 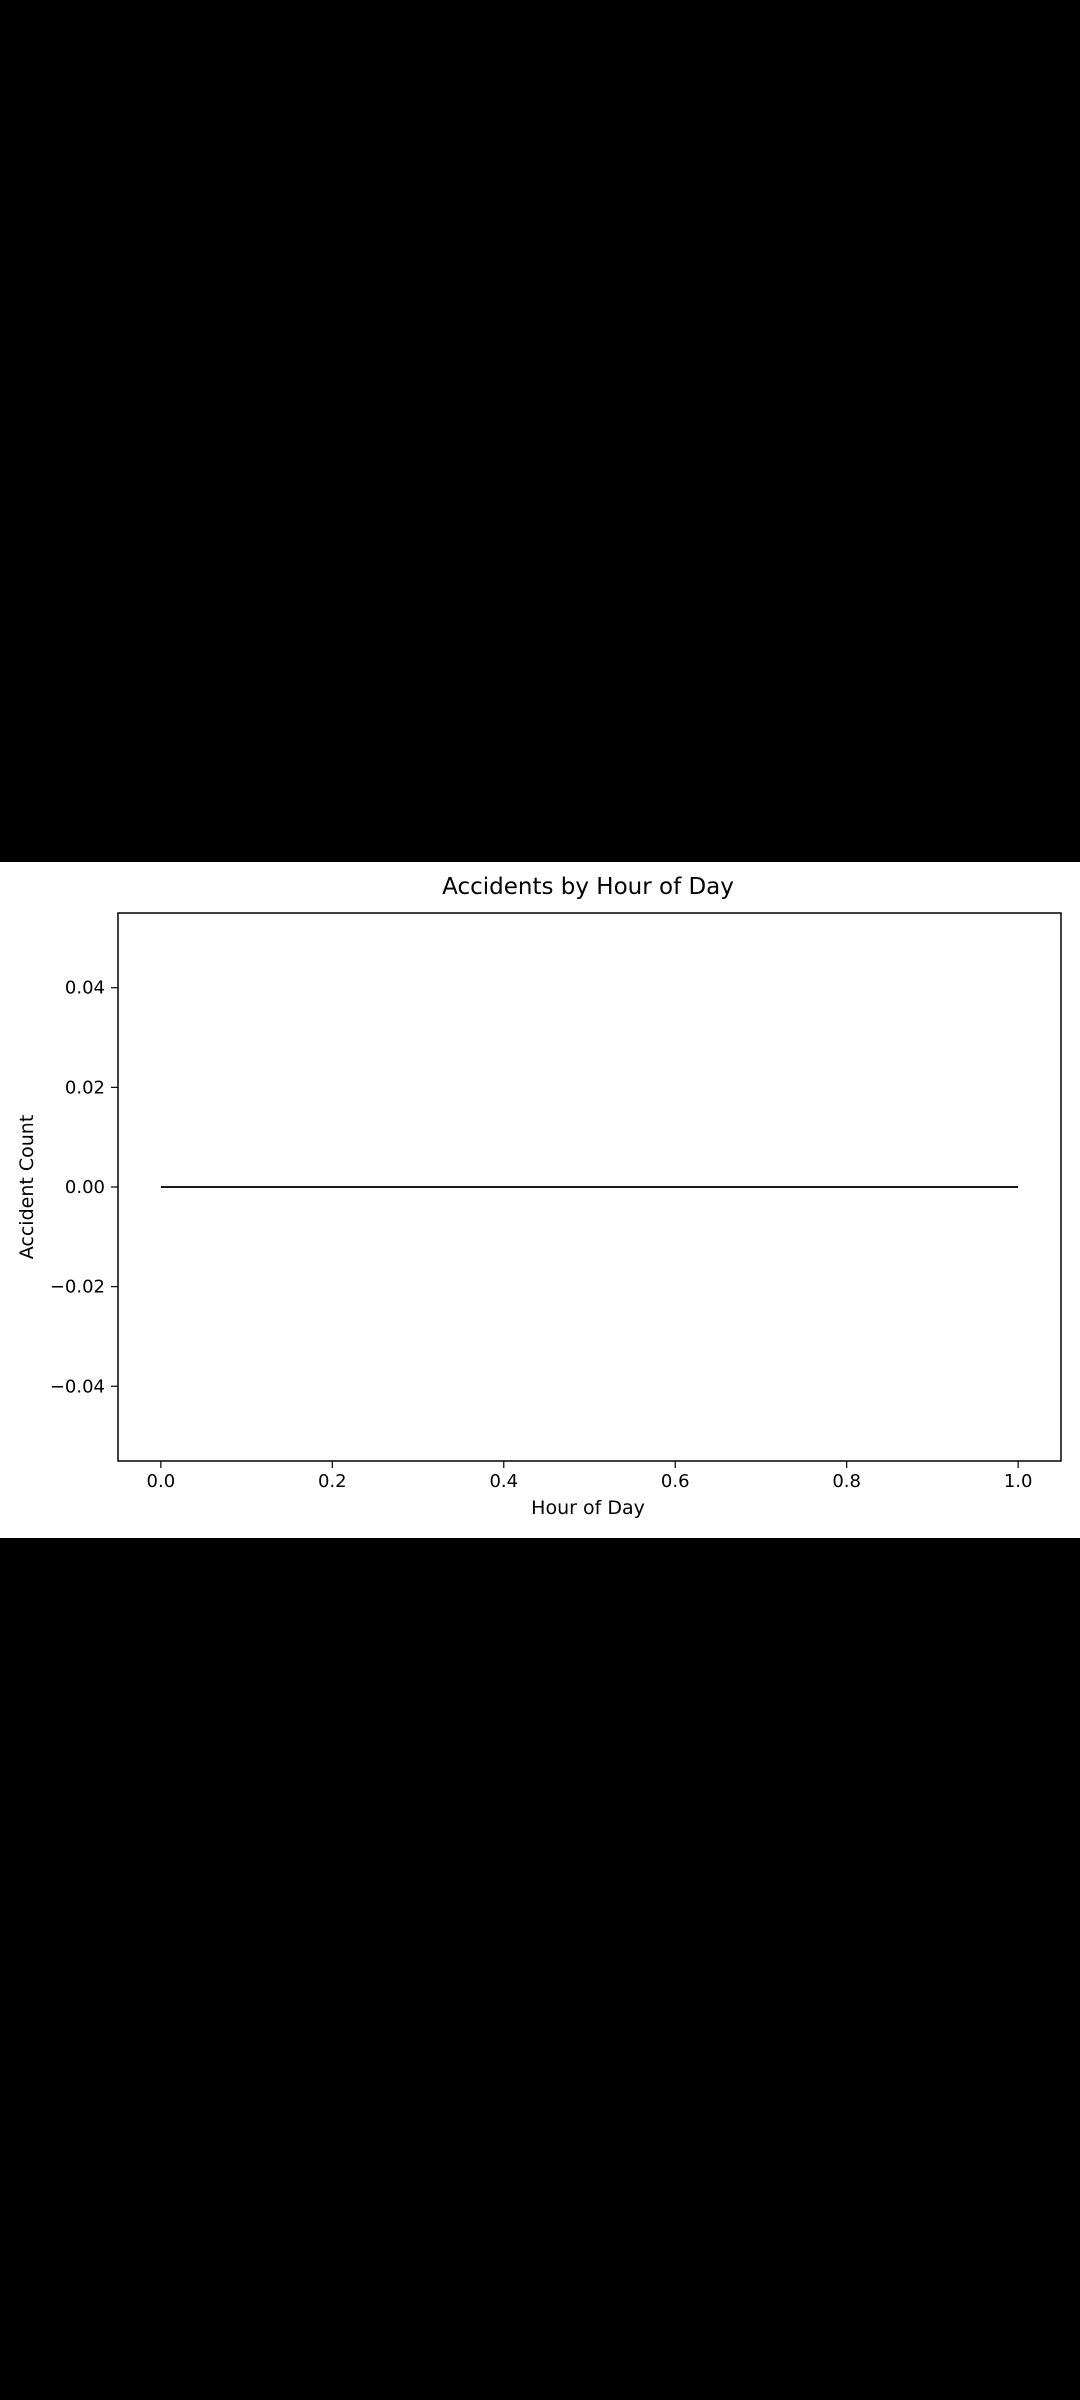 I want to click on chart-title: Accidents by Hour of Day, so click(x=588, y=887).